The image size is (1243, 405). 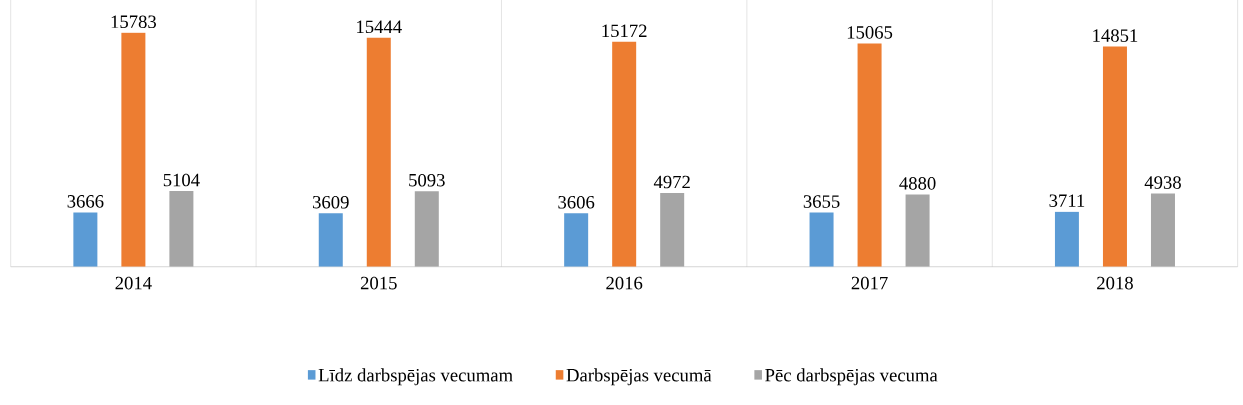 I want to click on legend-label: Darbspējas vecumā, so click(x=639, y=377).